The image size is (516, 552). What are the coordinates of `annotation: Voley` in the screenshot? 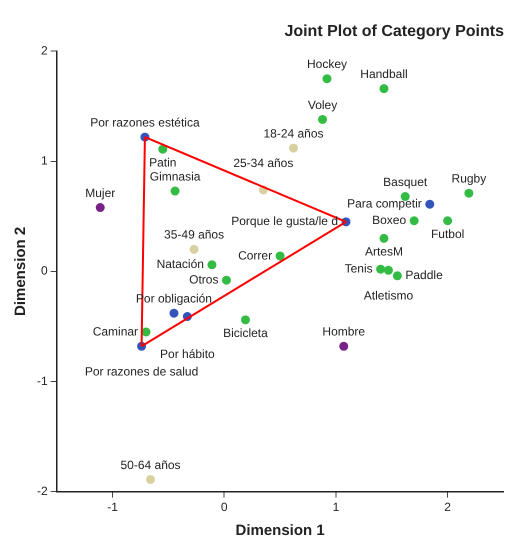 It's located at (323, 105).